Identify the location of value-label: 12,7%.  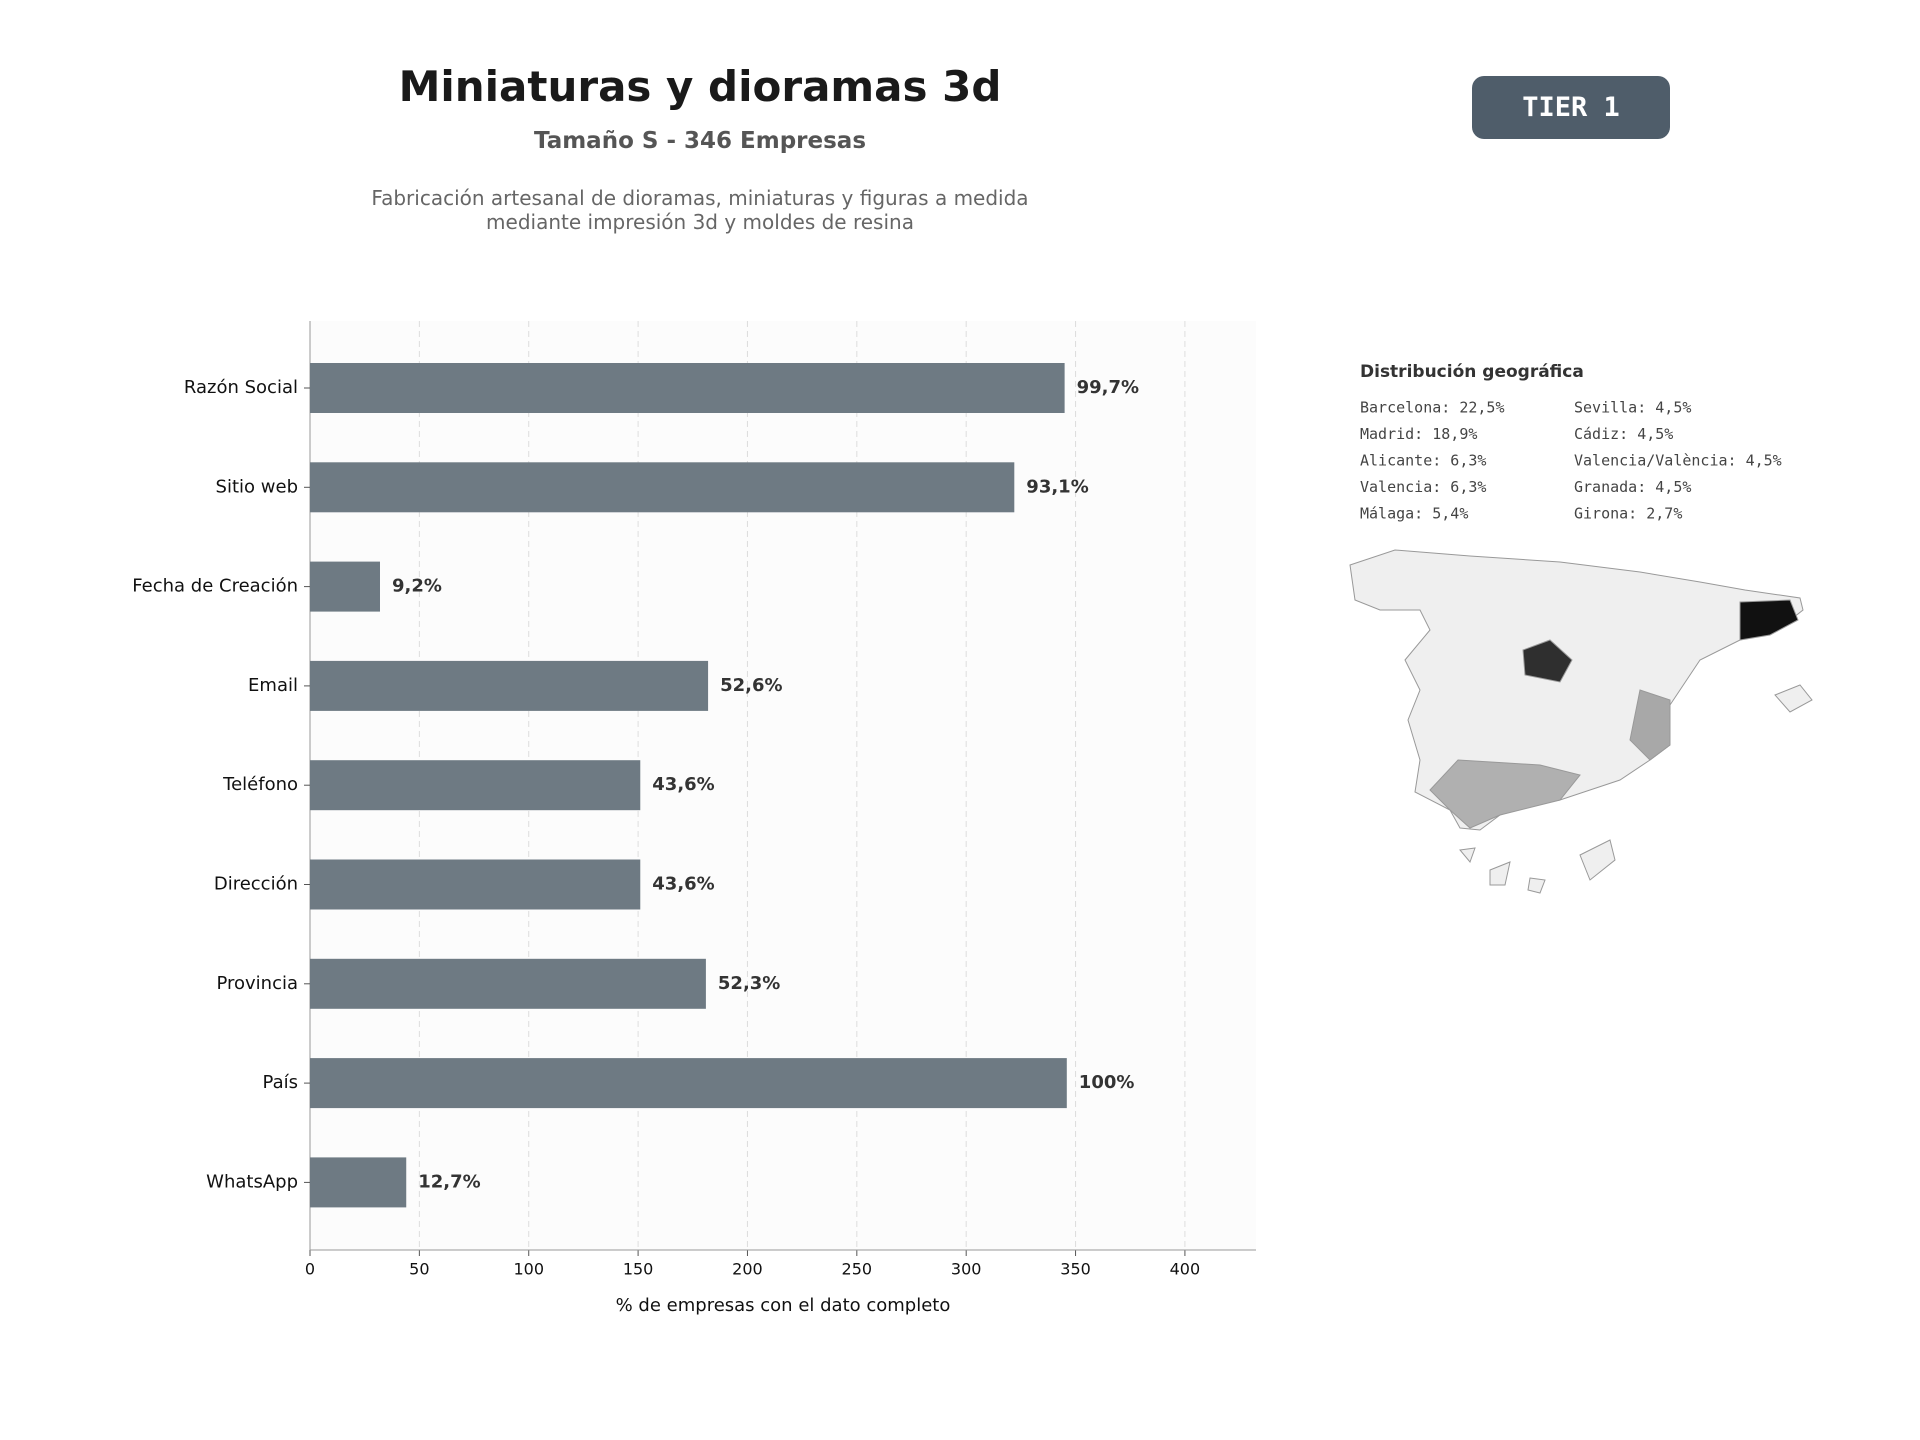
(449, 1181).